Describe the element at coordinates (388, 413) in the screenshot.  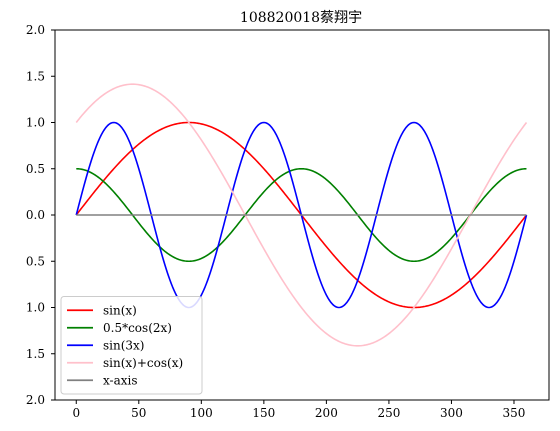
I see `x-tick-label: 250` at that location.